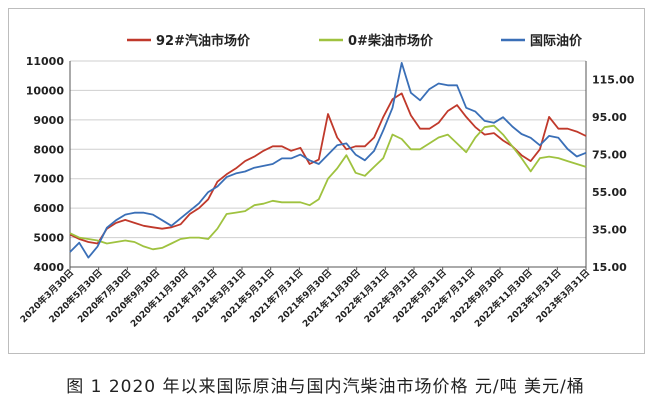 The width and height of the screenshot is (651, 408). I want to click on legend-label-2: 0#柴油市场价, so click(391, 41).